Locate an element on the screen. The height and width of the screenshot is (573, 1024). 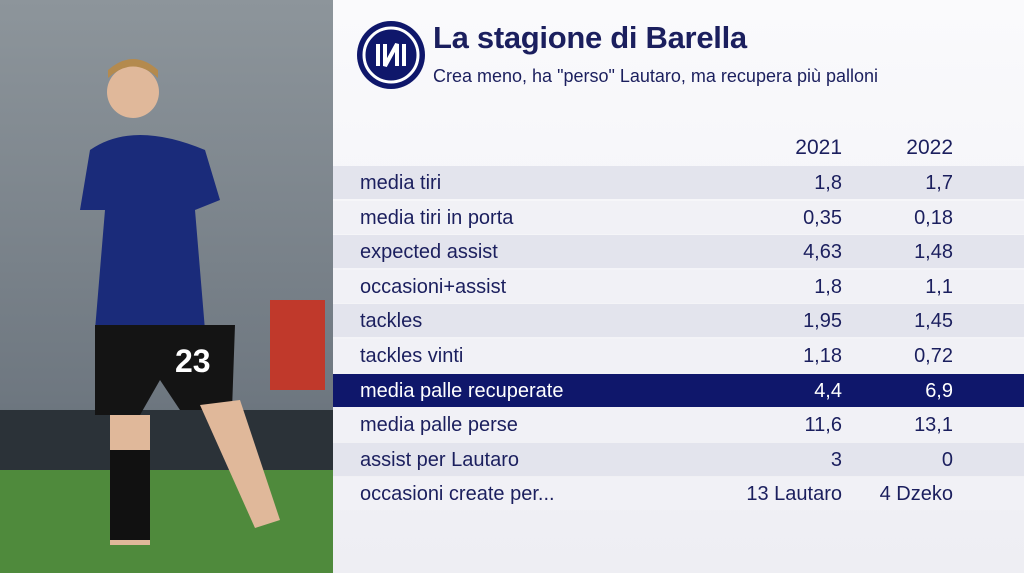
table-row: media palle perse 11,6 13,1 is located at coordinates (678, 425).